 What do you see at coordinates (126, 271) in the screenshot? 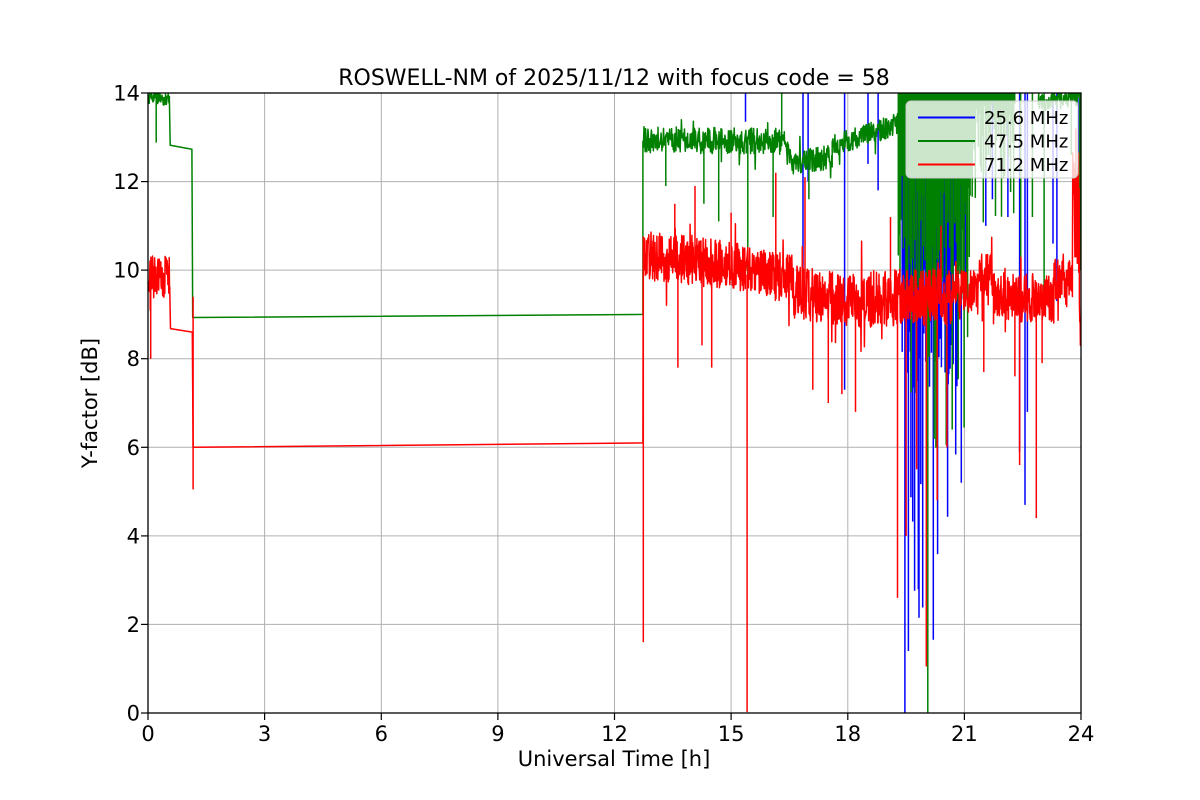
I see `y-tick-label: 10` at bounding box center [126, 271].